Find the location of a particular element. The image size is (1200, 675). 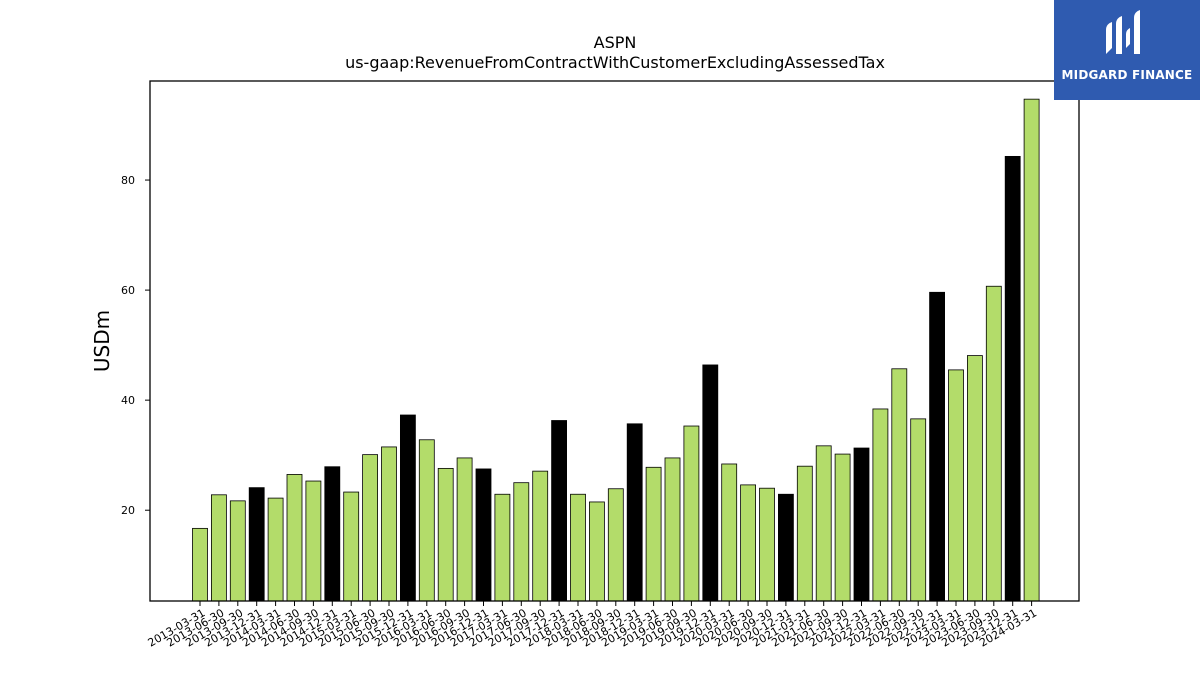

y-tick-label: 60 is located at coordinates (128, 290).